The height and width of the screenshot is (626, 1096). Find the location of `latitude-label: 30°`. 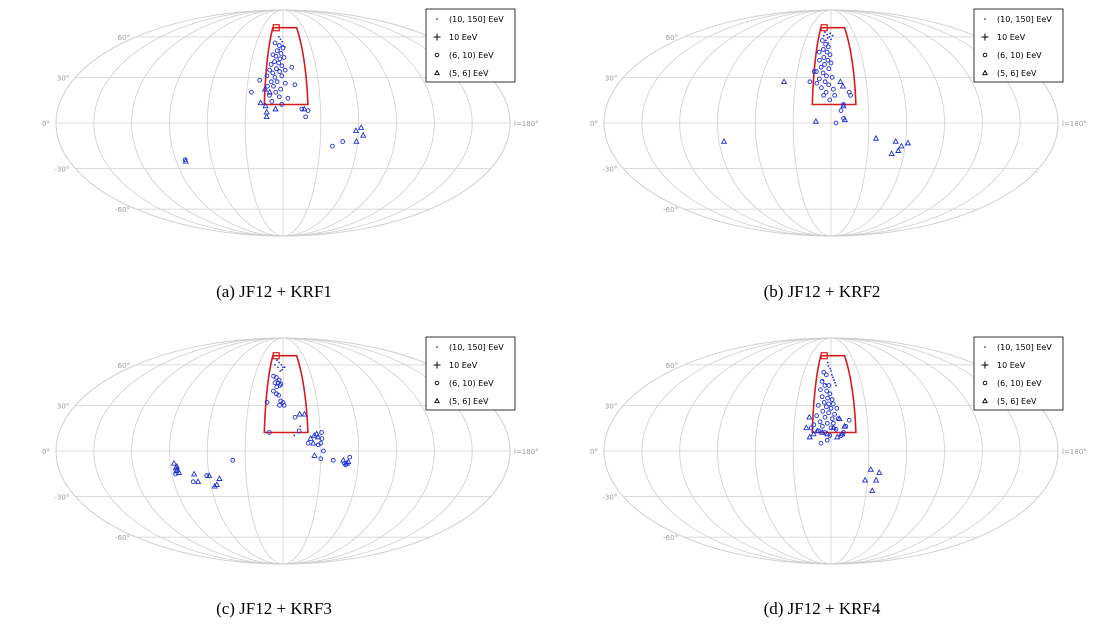

latitude-label: 30° is located at coordinates (611, 406).